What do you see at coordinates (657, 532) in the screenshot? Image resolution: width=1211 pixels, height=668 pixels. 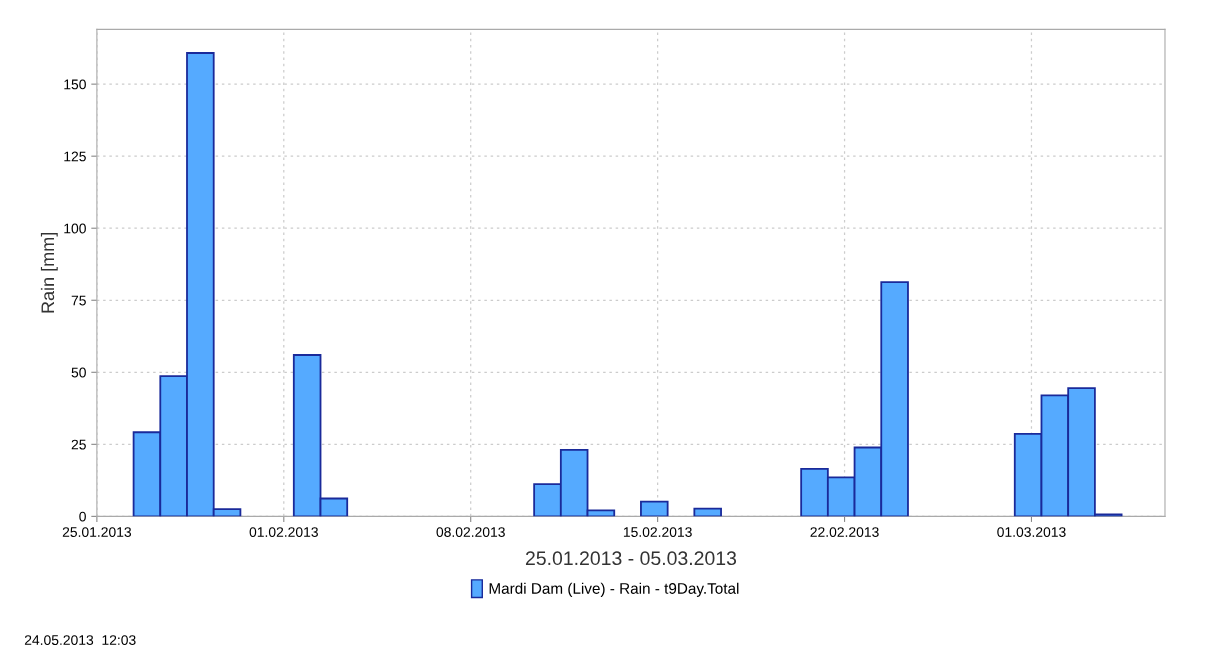 I see `x-tick-label: 15.02.2013` at bounding box center [657, 532].